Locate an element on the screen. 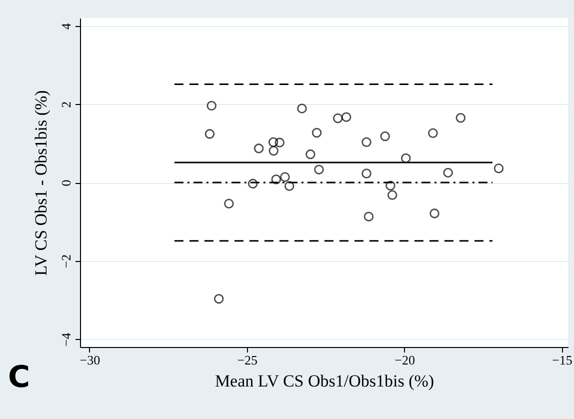 This screenshot has width=574, height=419. y-tick-label: −2 is located at coordinates (66, 261).